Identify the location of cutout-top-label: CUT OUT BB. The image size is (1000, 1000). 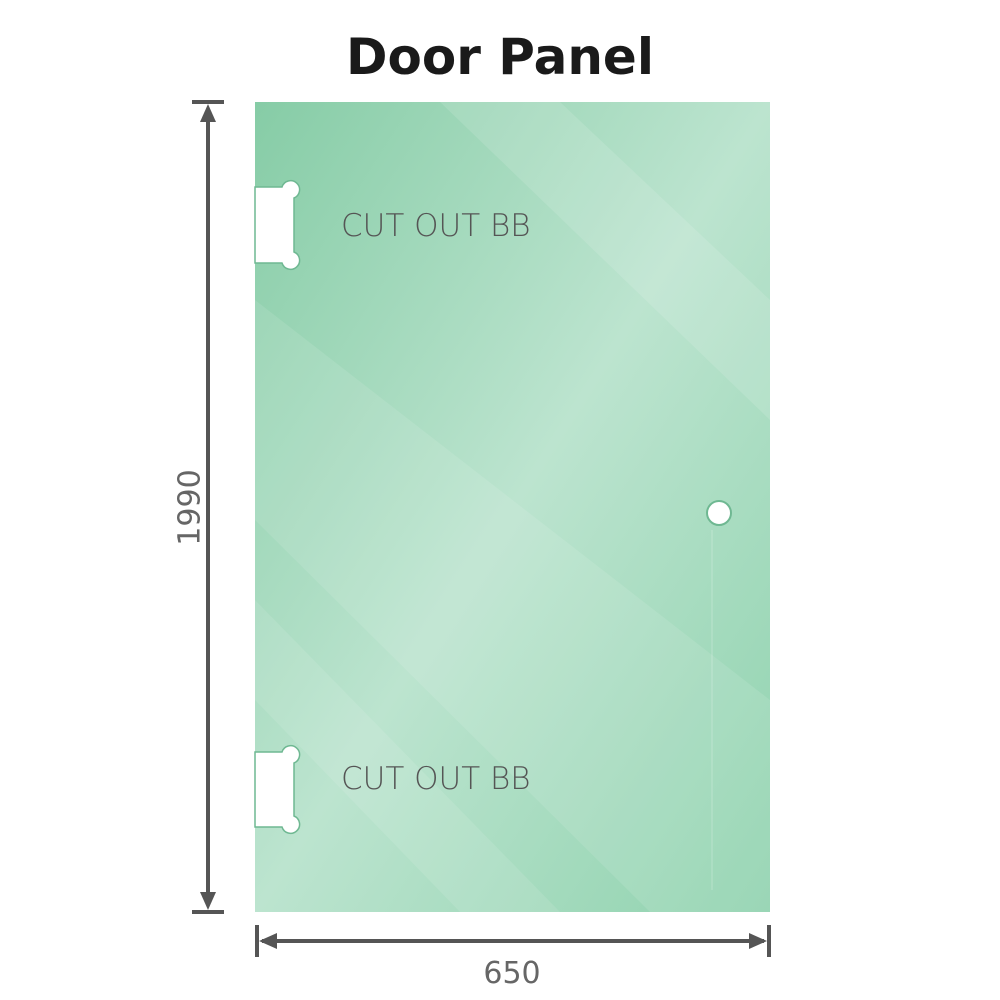
(436, 226).